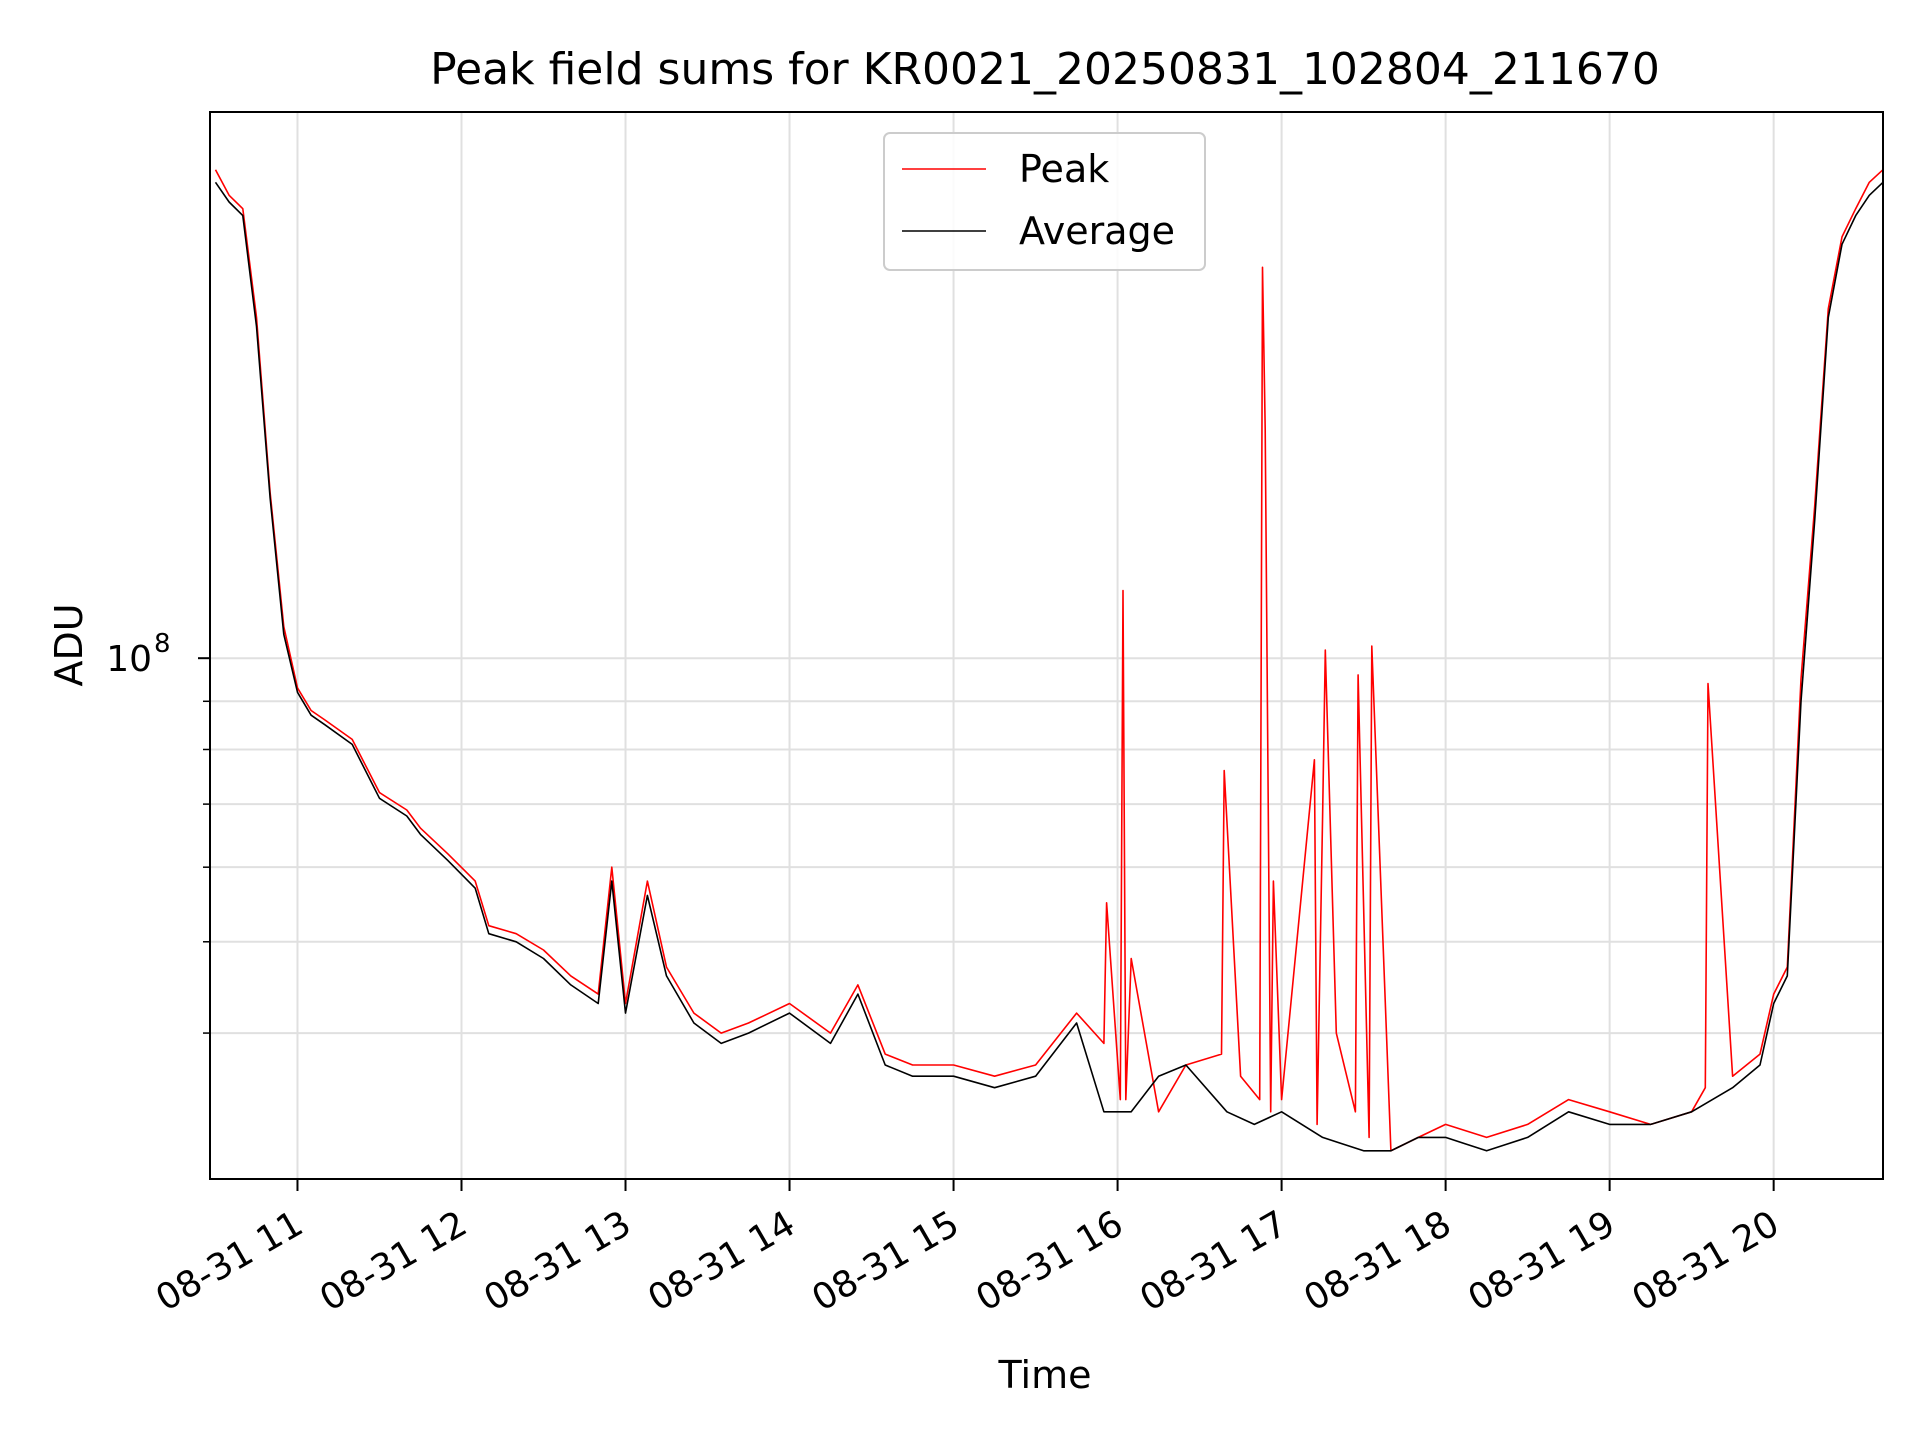 The image size is (1920, 1440). Describe the element at coordinates (158, 831) in the screenshot. I see `y-axis: 10 8` at that location.